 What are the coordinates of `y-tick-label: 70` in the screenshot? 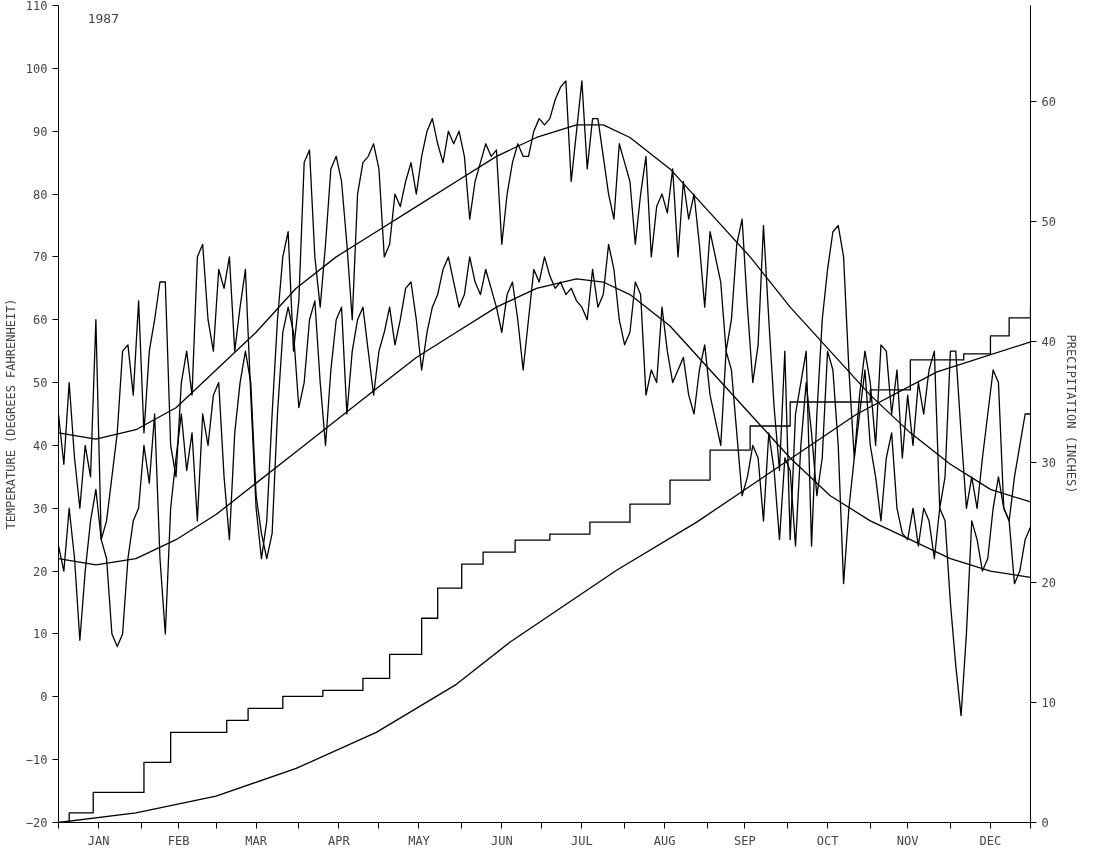 It's located at (40, 257).